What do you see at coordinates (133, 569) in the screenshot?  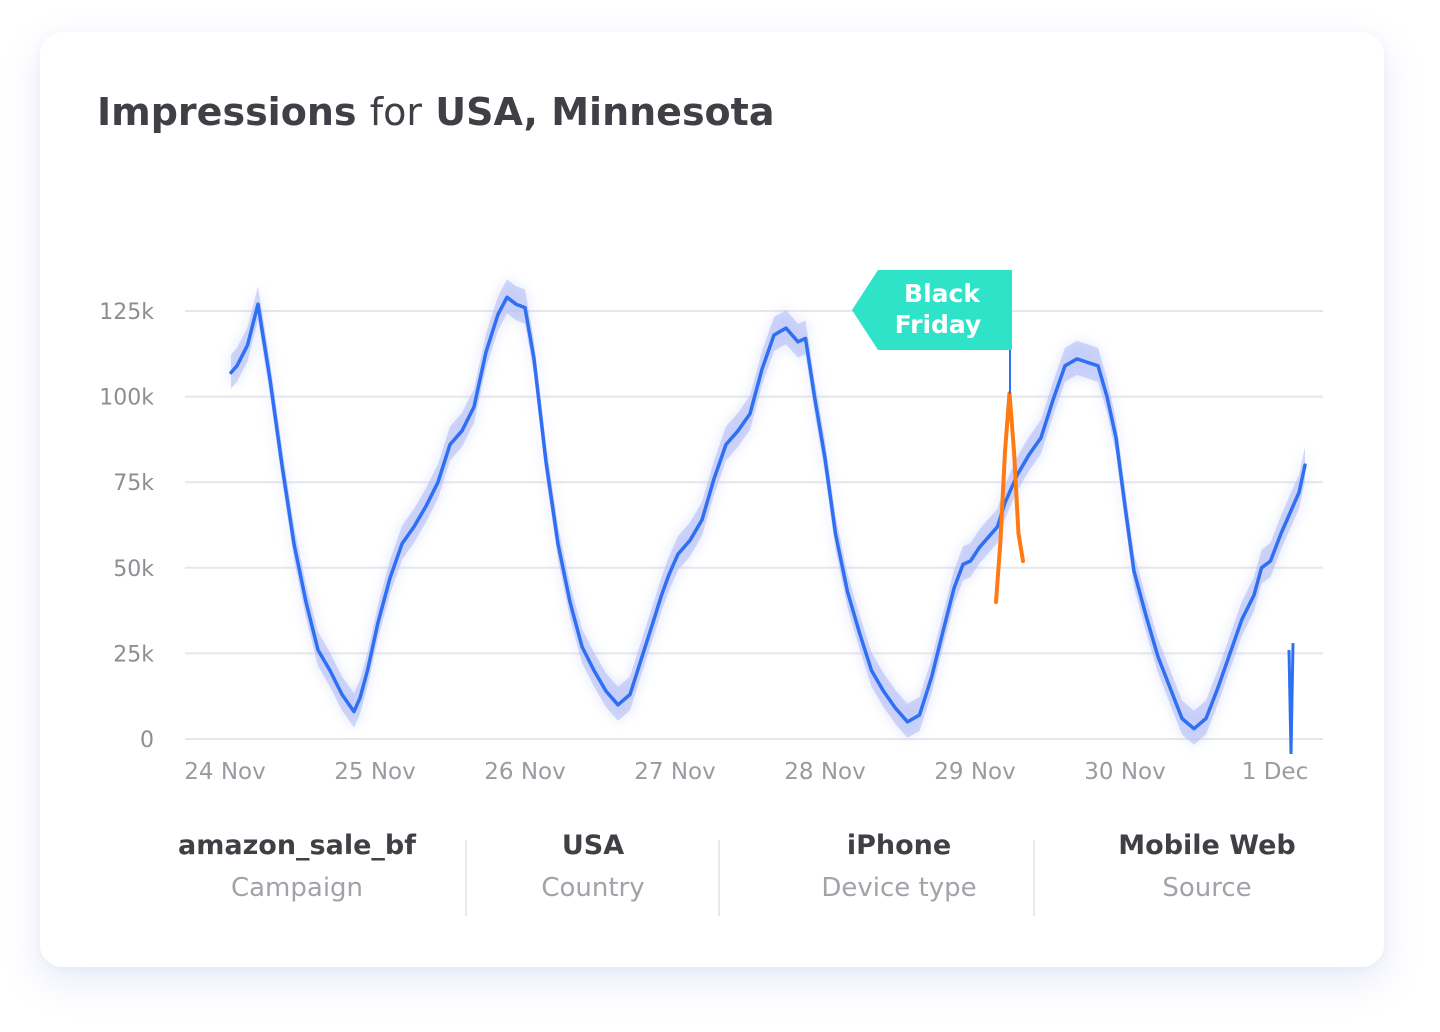 I see `y-tick-label: 50k` at bounding box center [133, 569].